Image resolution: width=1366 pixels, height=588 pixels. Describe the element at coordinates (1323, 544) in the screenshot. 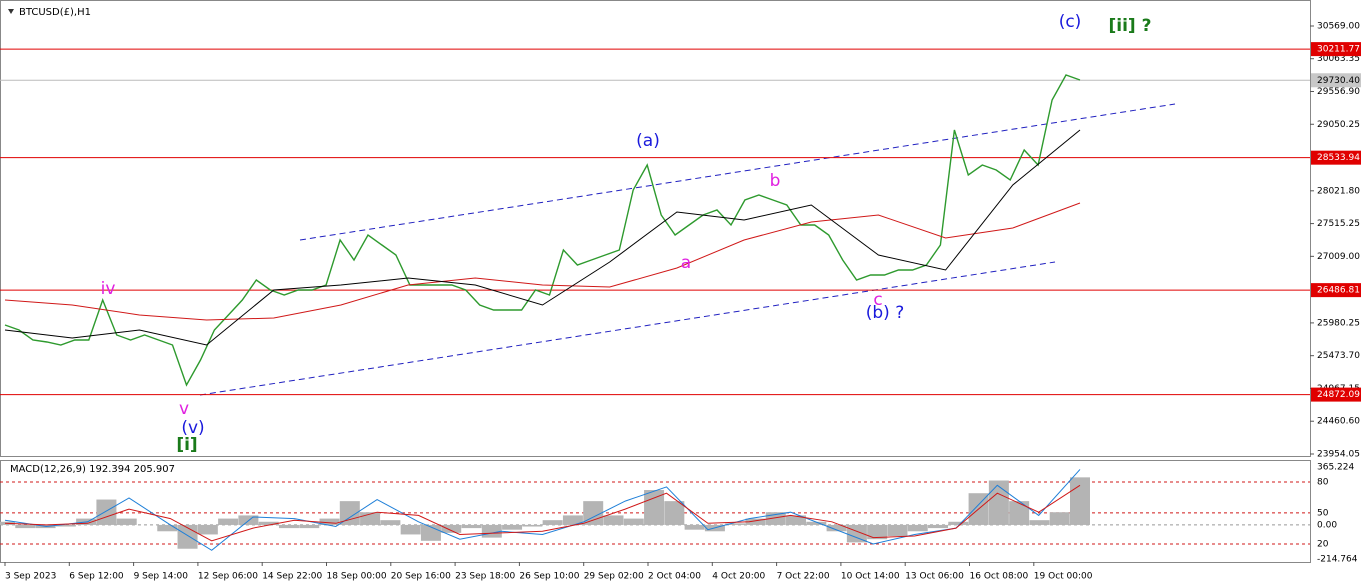

I see `y-tick-label: 20` at that location.